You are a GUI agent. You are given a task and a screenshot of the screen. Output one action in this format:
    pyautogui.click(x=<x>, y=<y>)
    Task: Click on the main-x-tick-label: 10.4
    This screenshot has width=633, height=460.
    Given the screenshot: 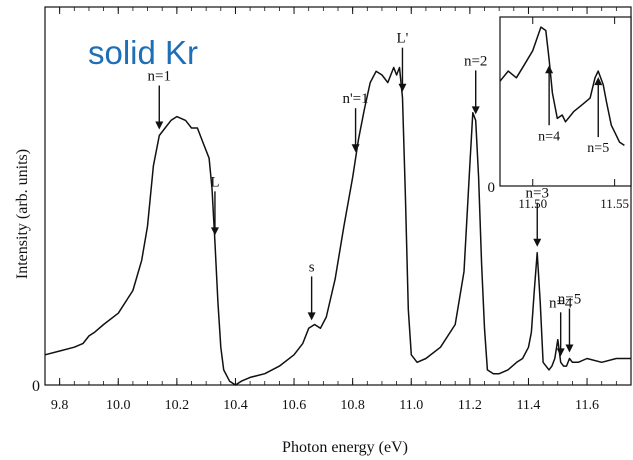 What is the action you would take?
    pyautogui.click(x=235, y=405)
    